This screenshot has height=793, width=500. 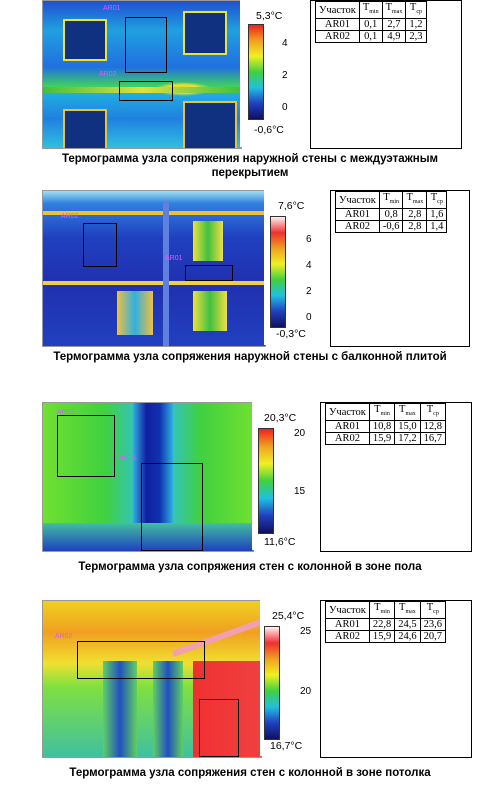 I want to click on table-cell: 2,7, so click(x=394, y=25).